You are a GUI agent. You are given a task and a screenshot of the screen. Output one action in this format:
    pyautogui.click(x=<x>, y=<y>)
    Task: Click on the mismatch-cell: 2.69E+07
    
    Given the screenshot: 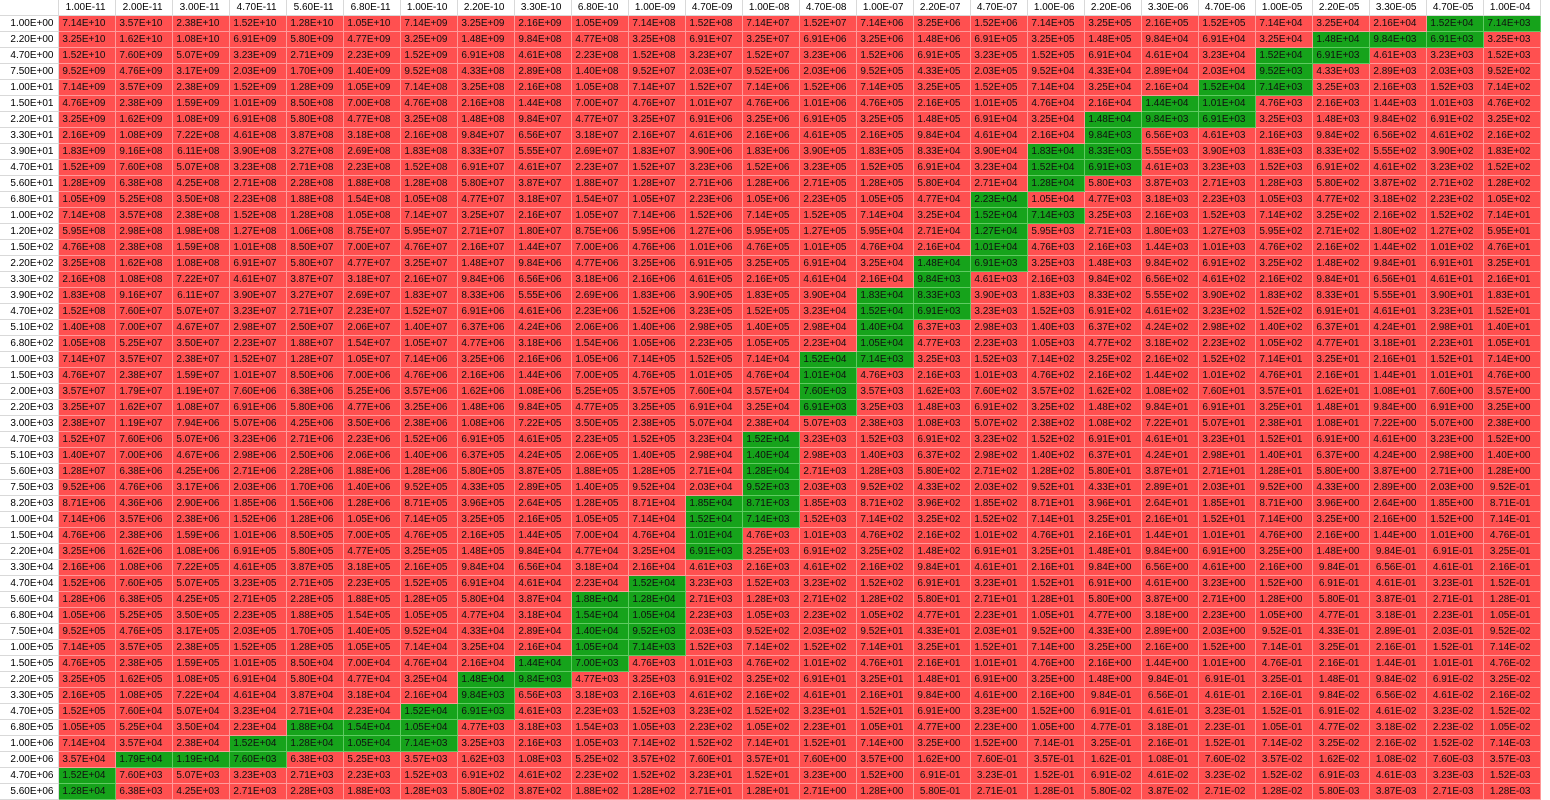 What is the action you would take?
    pyautogui.click(x=600, y=151)
    